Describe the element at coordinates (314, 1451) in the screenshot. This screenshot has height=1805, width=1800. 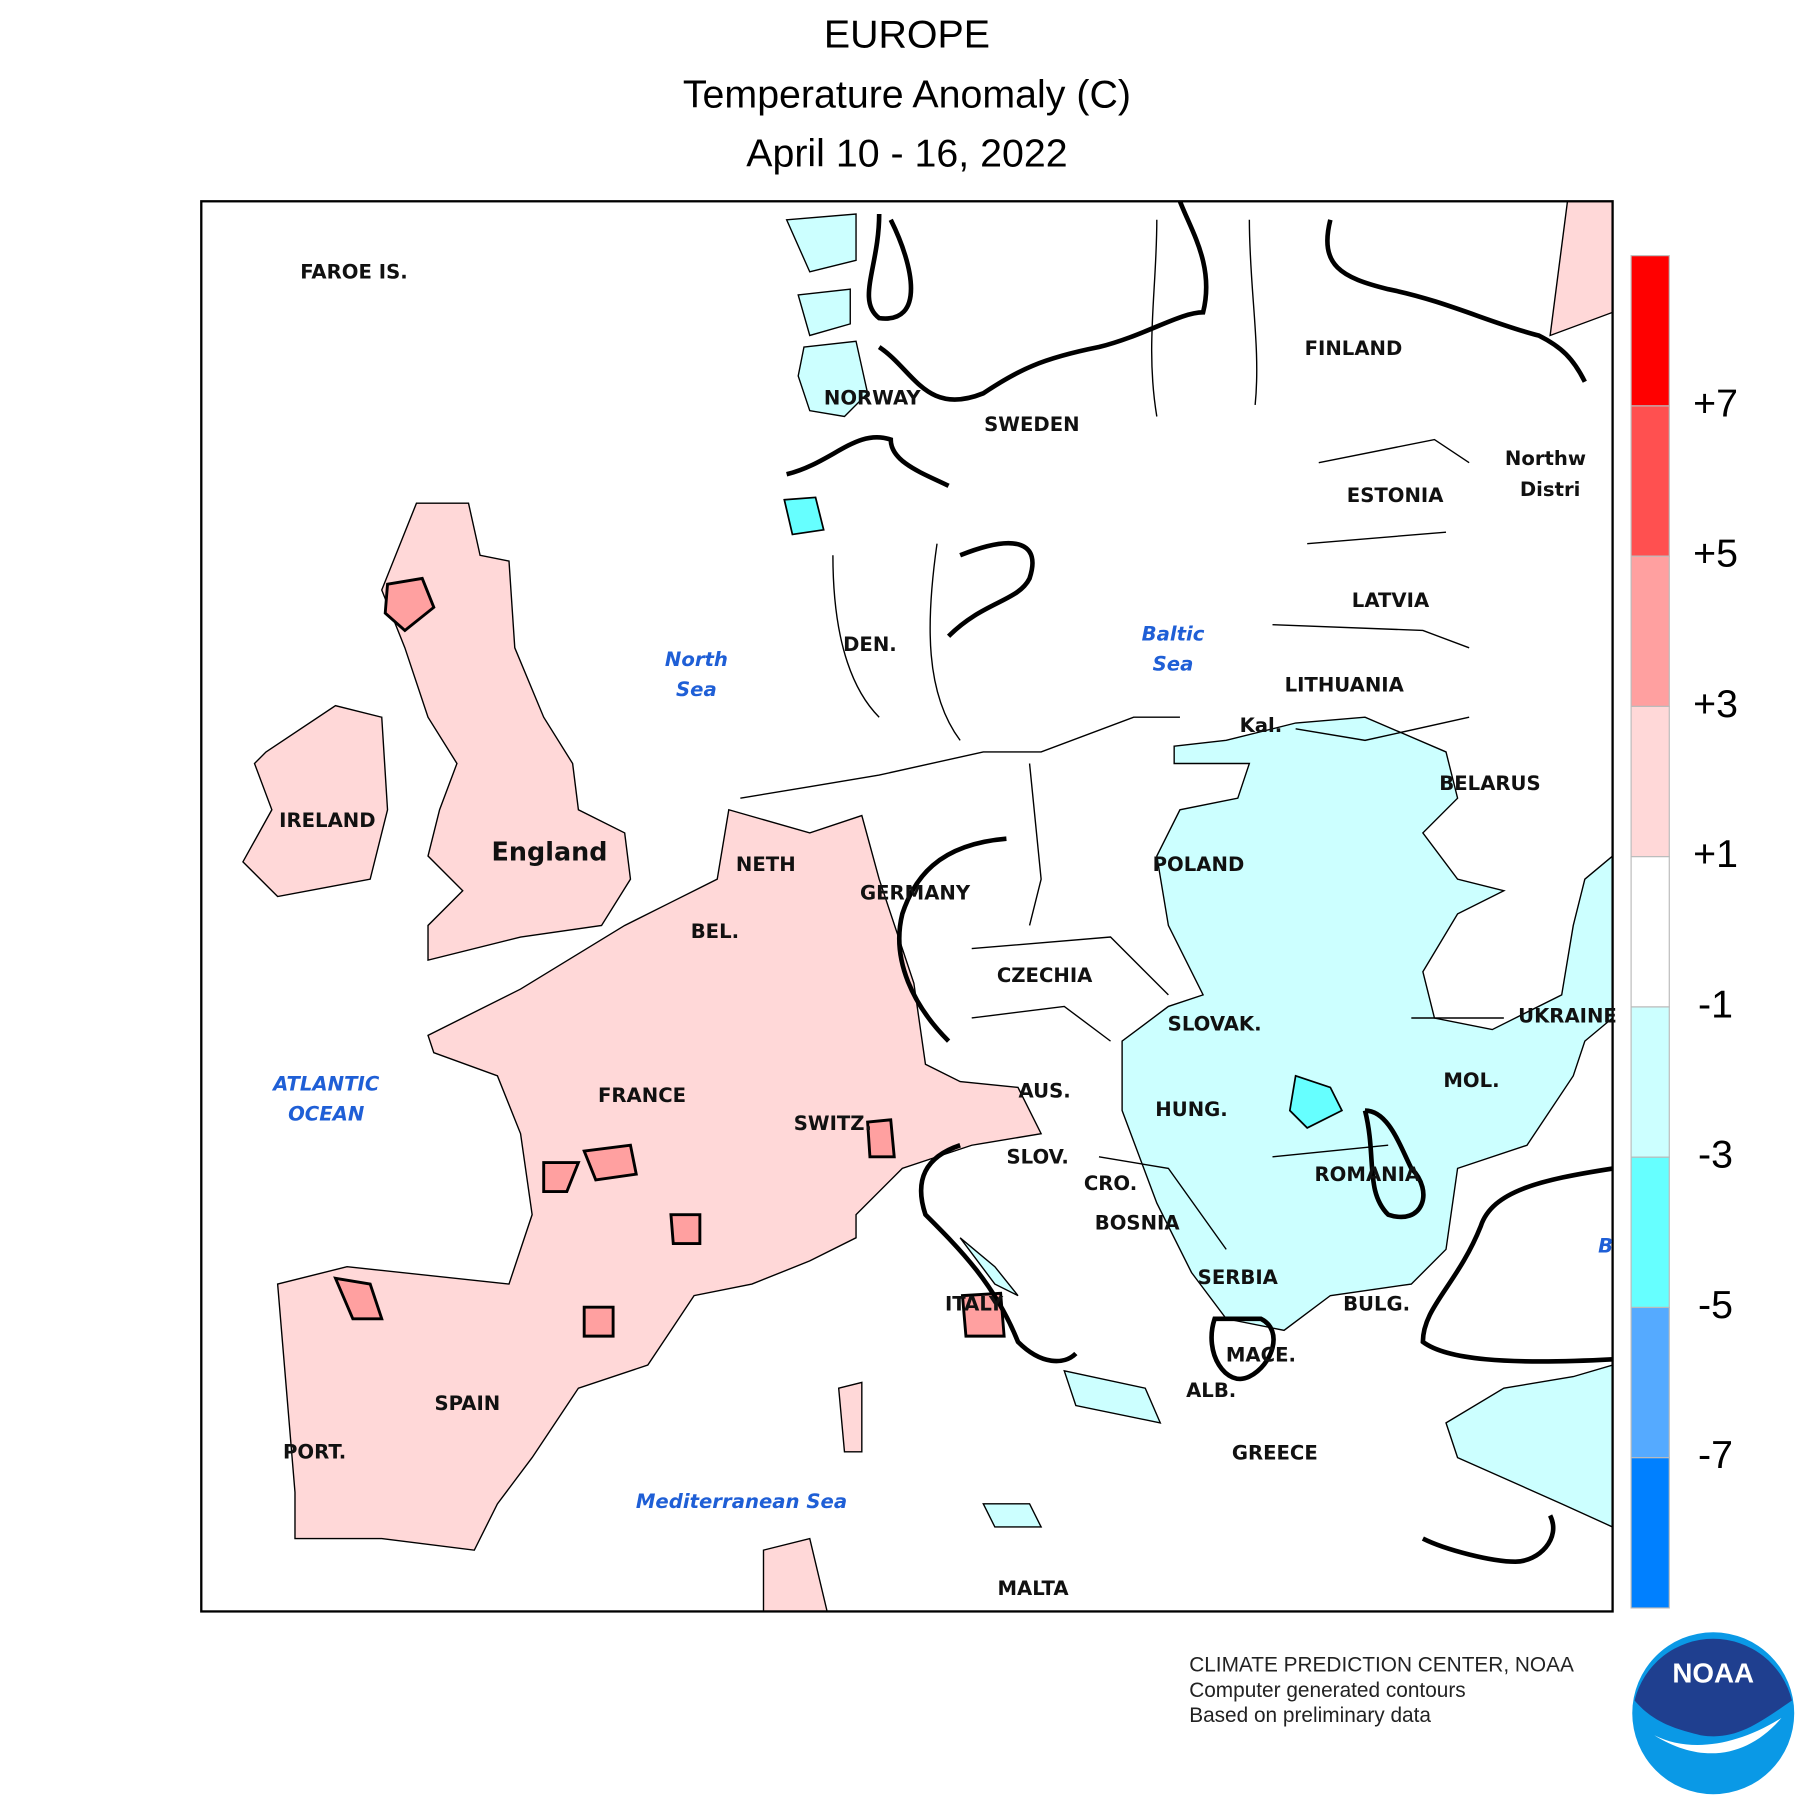
I see `country-label: PORT.` at that location.